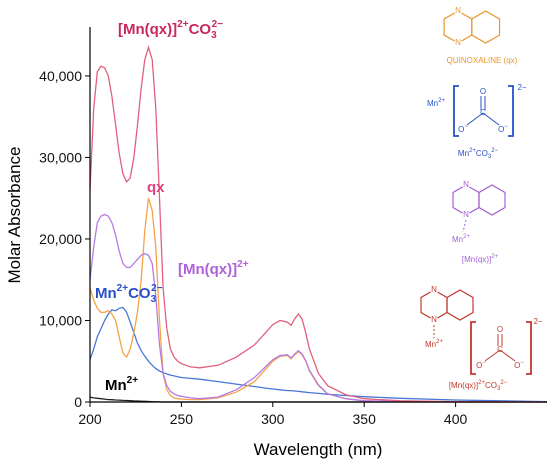 The image size is (550, 465). I want to click on structure-mn-qx: N N Mn2+ [Mn(qx)]2+, so click(475, 222).